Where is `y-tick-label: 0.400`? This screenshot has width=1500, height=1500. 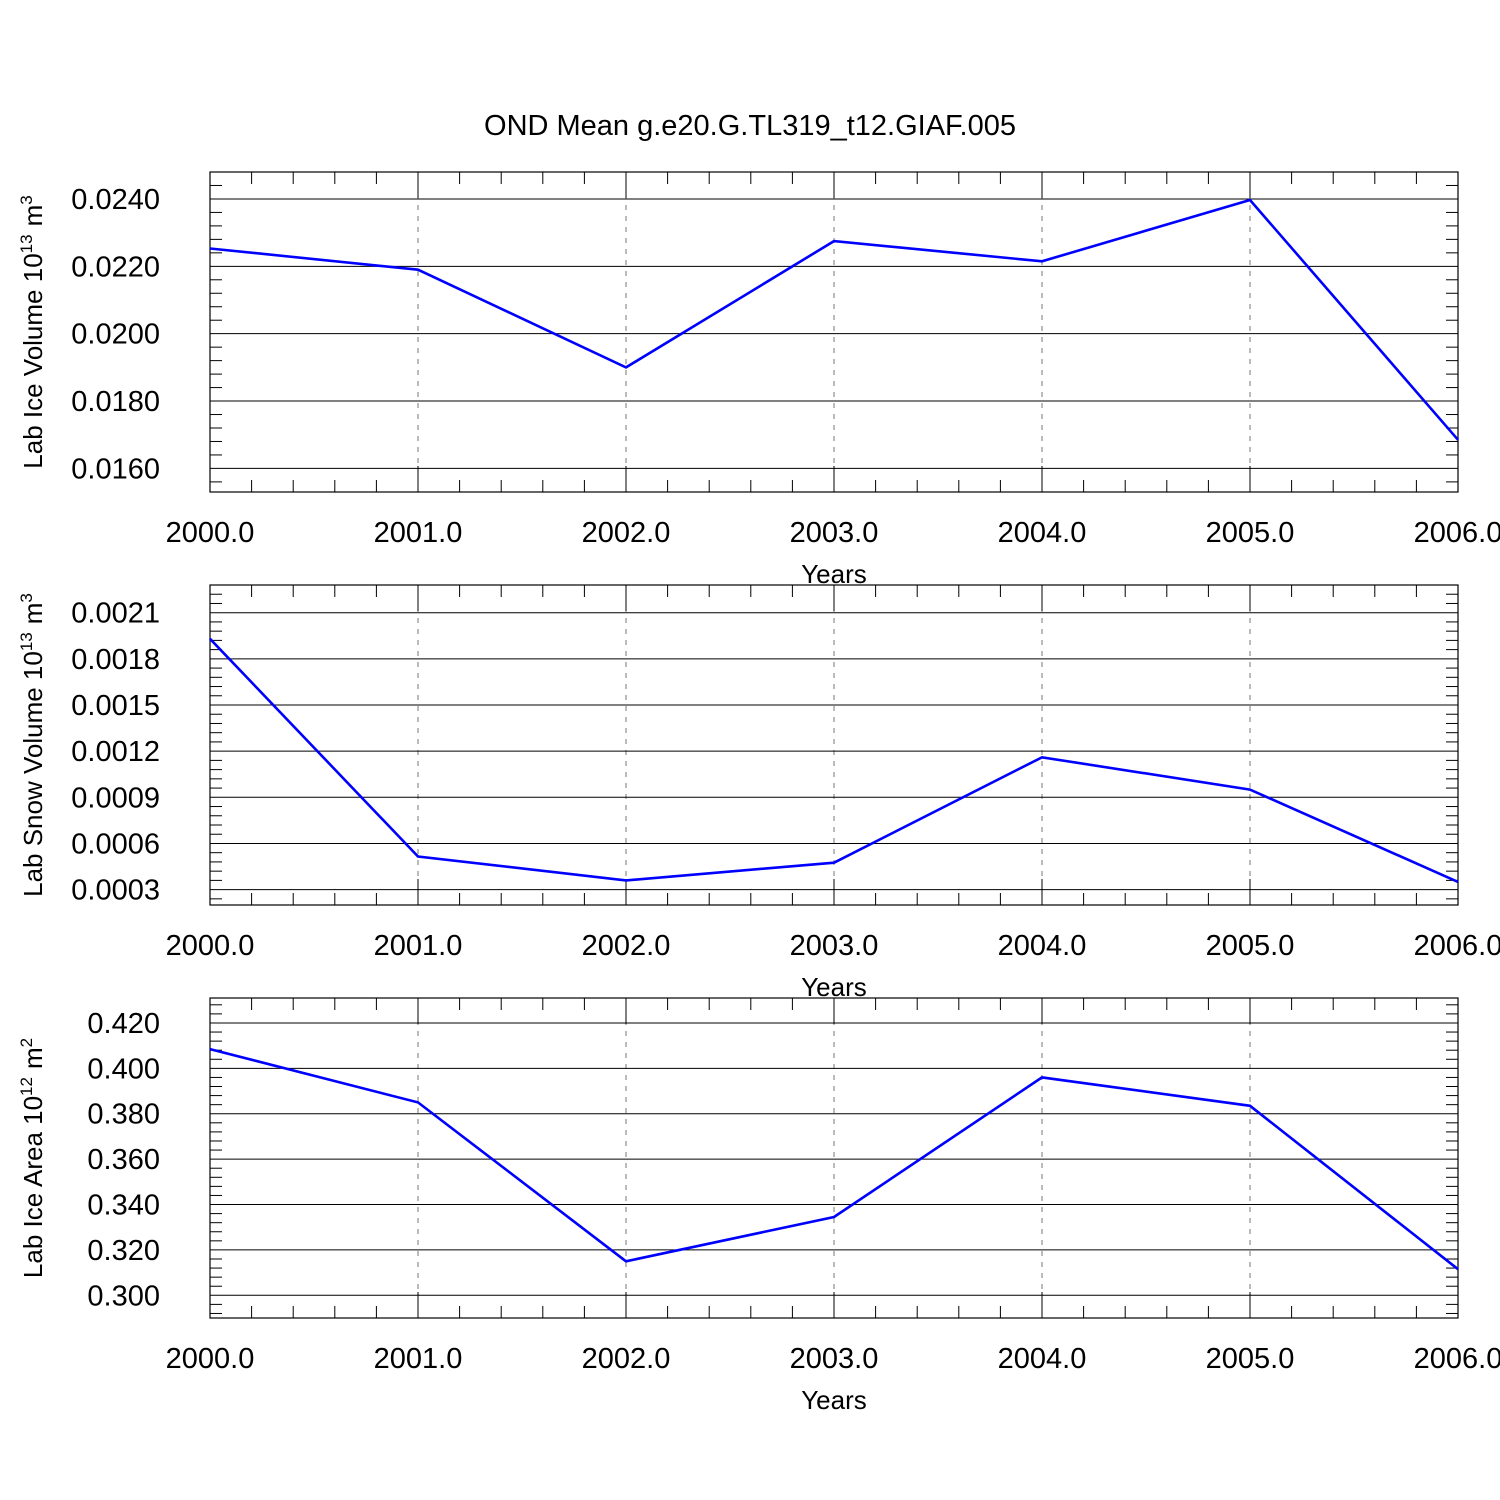
y-tick-label: 0.400 is located at coordinates (123, 1069).